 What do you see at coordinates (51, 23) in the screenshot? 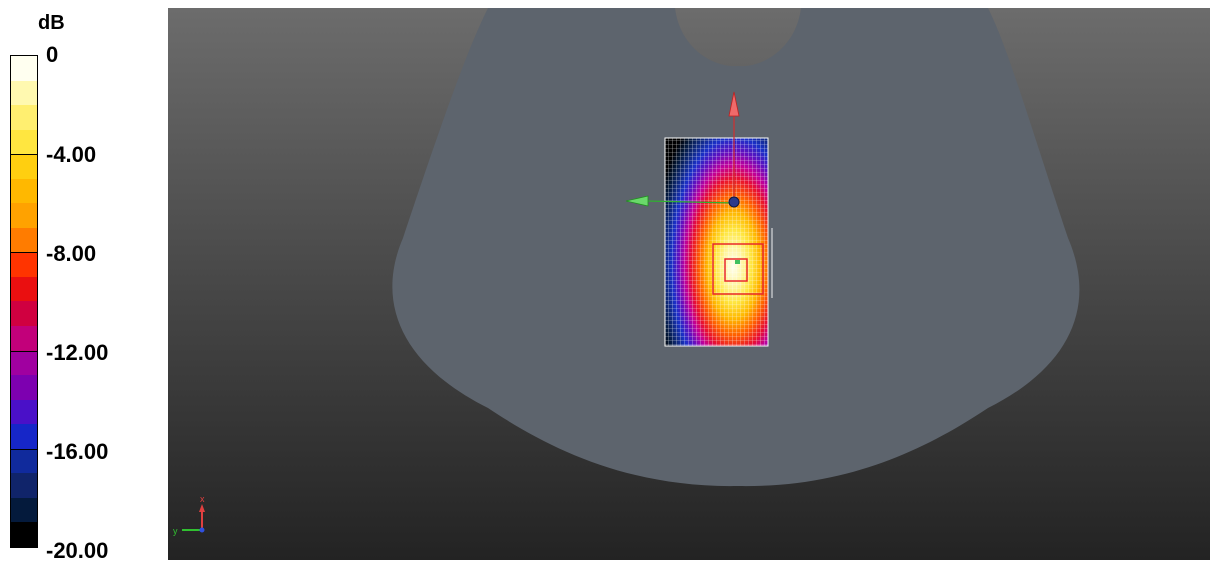
I see `legend-unit-label: dB` at bounding box center [51, 23].